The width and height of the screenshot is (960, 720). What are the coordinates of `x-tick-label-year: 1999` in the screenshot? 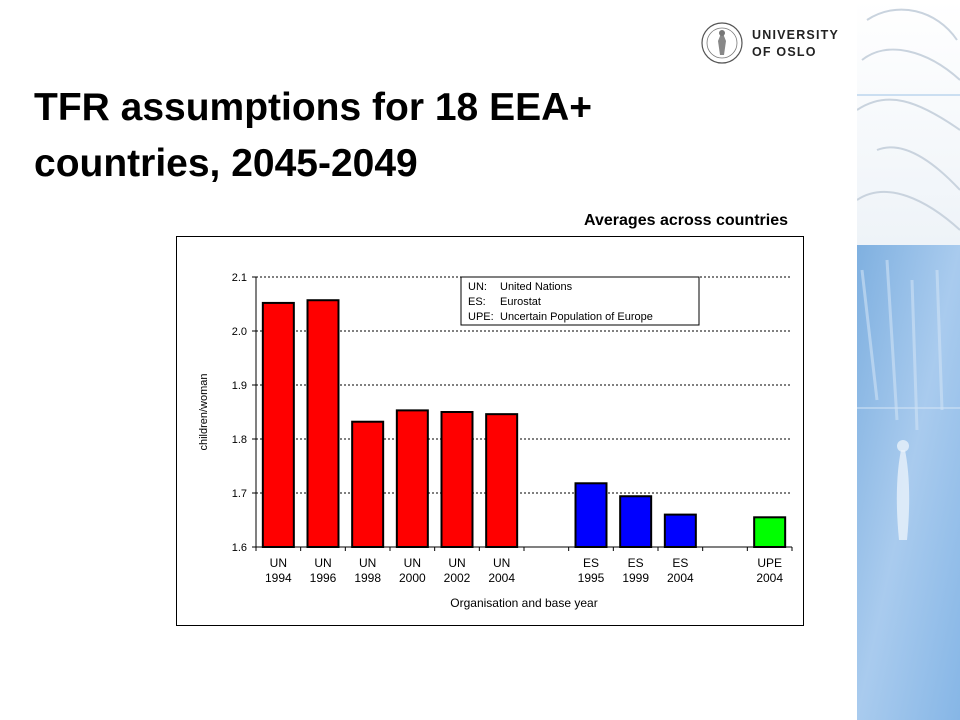 It's located at (635, 578).